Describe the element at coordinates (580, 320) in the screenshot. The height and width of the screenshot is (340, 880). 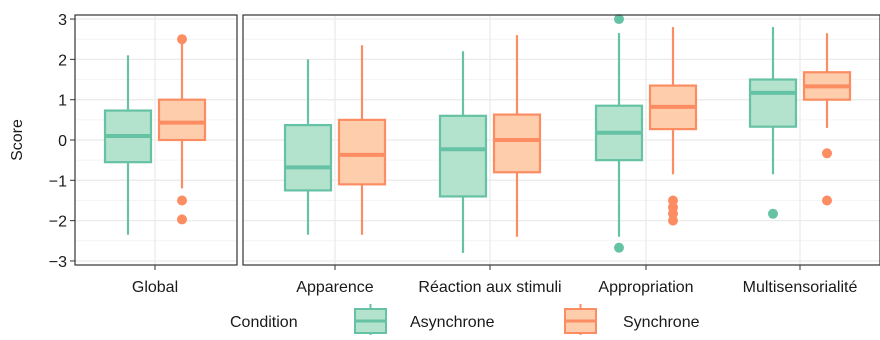
I see `legend-key-synchrone` at that location.